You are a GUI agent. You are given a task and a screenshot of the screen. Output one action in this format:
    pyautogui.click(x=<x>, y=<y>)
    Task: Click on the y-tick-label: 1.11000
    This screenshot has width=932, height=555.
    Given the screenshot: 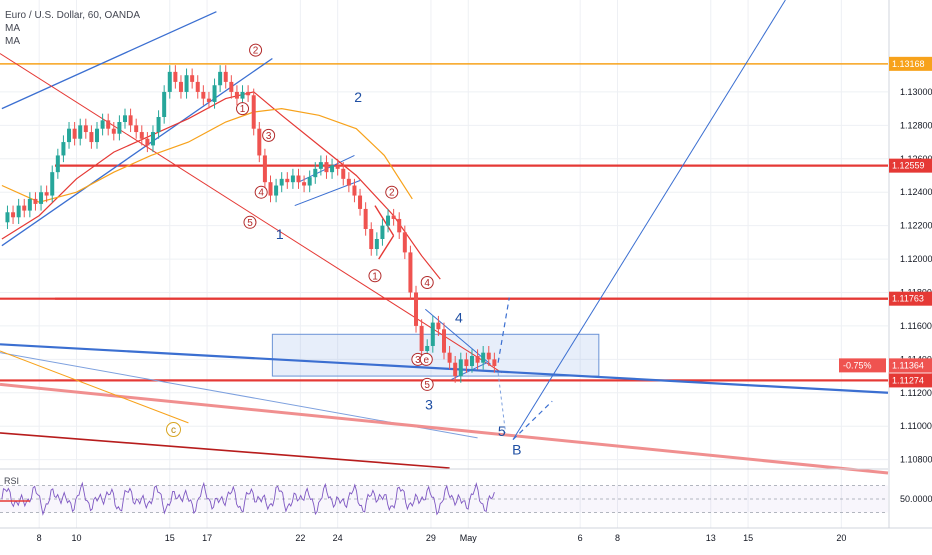 What is the action you would take?
    pyautogui.click(x=916, y=426)
    